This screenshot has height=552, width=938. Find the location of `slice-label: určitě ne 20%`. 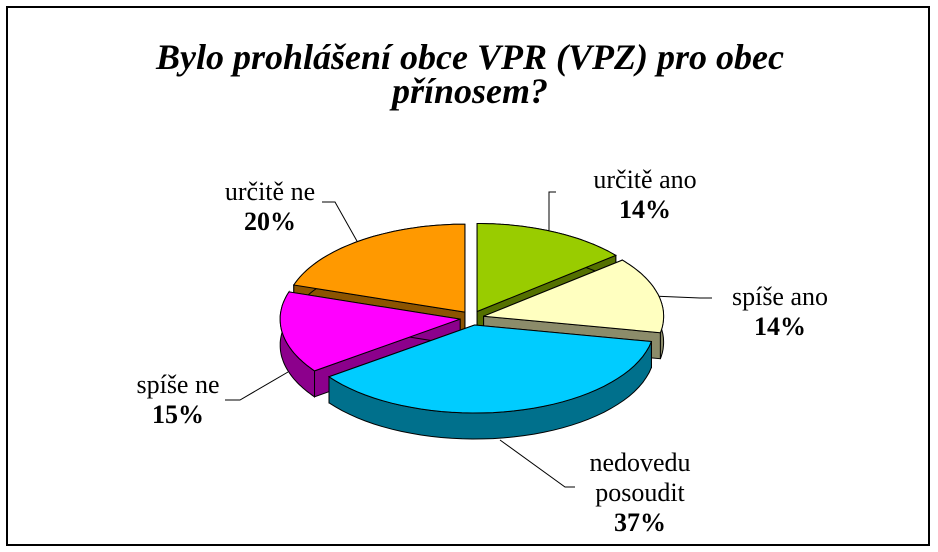

slice-label: určitě ne 20% is located at coordinates (270, 207).